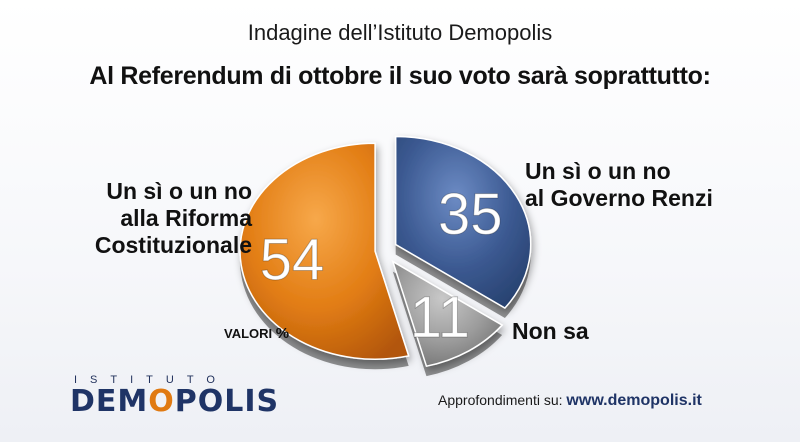 Image resolution: width=800 pixels, height=442 pixels. What do you see at coordinates (186, 218) in the screenshot?
I see `slice-label-riforma-line-2: alla Riforma` at bounding box center [186, 218].